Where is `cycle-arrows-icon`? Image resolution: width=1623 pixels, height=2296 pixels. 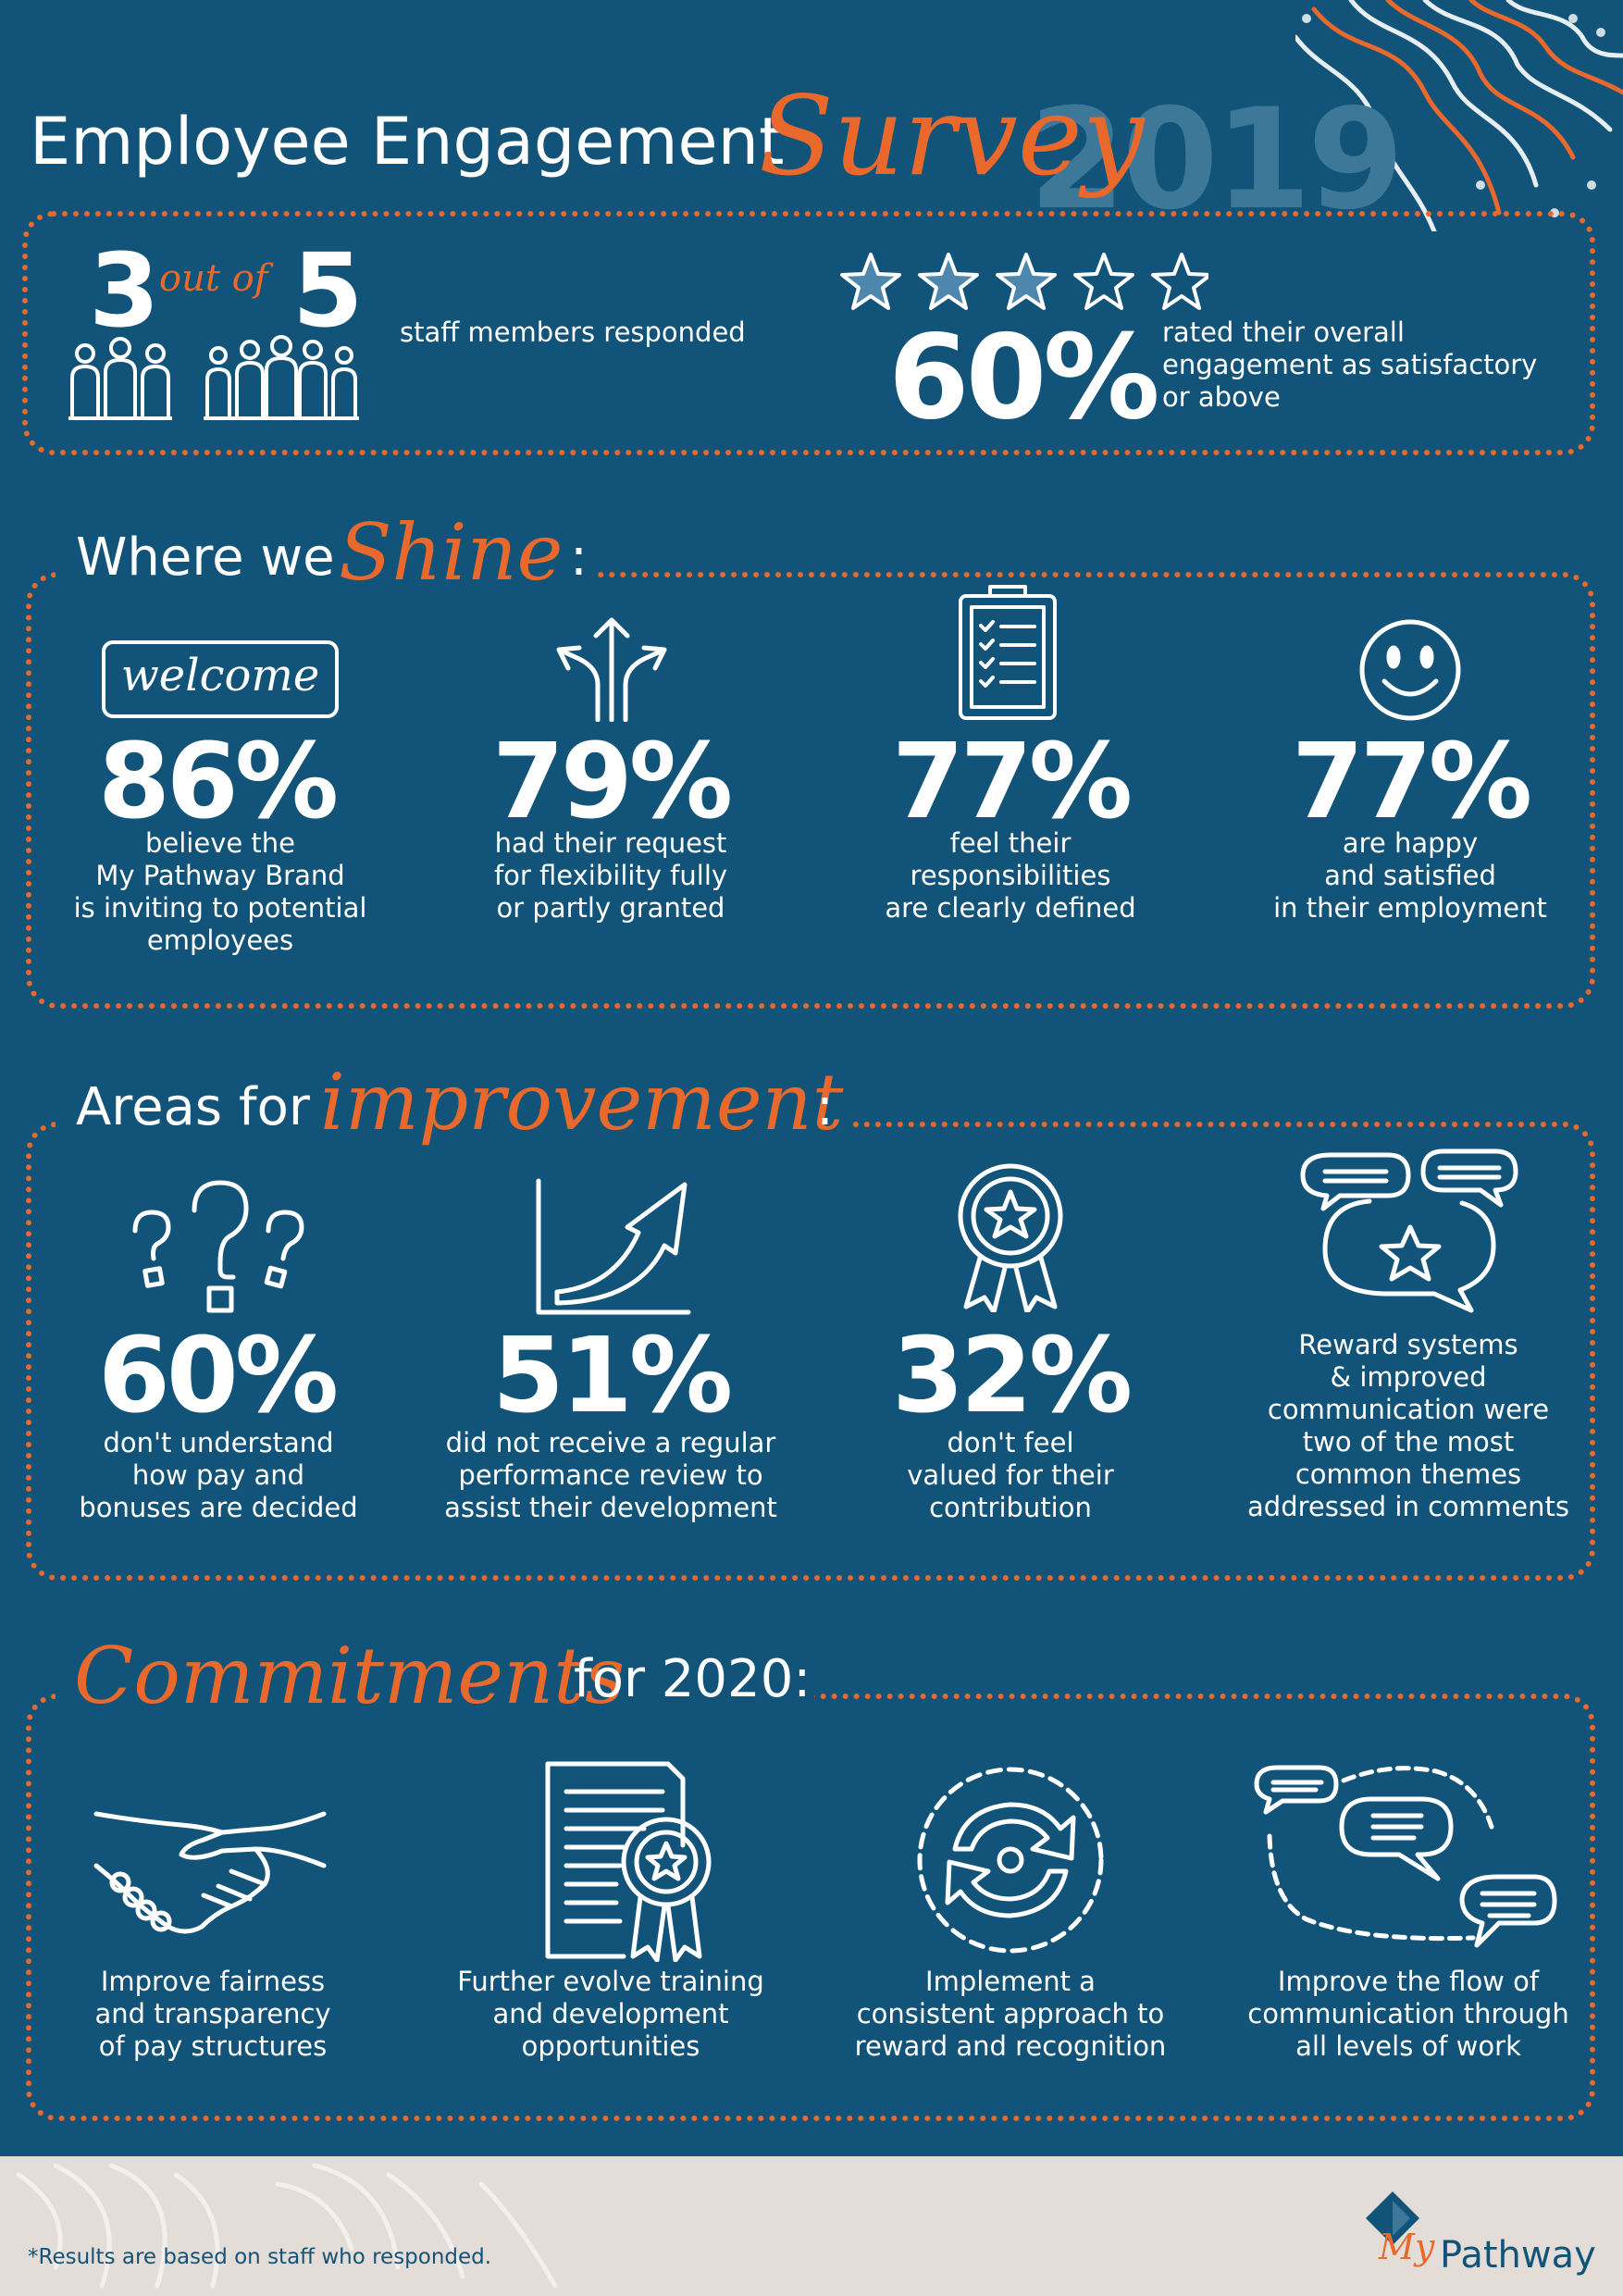 cycle-arrows-icon is located at coordinates (1010, 1860).